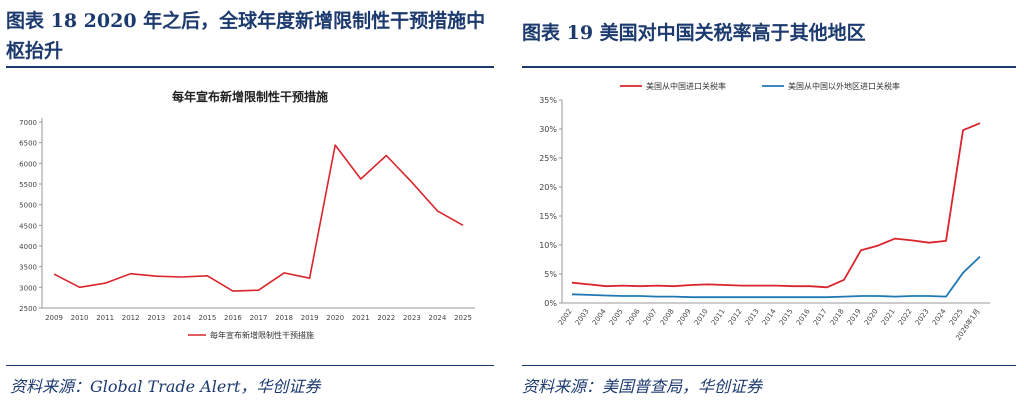 This screenshot has width=1024, height=402. What do you see at coordinates (246, 36) in the screenshot?
I see `figure-title: 图表 18 2020 年之后，全球年度新增限制性干预措施中枢抬升` at bounding box center [246, 36].